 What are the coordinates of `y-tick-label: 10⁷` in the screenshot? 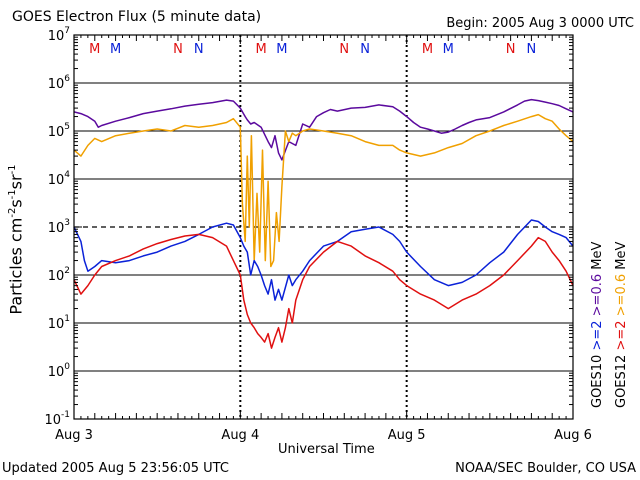 It's located at (59, 35).